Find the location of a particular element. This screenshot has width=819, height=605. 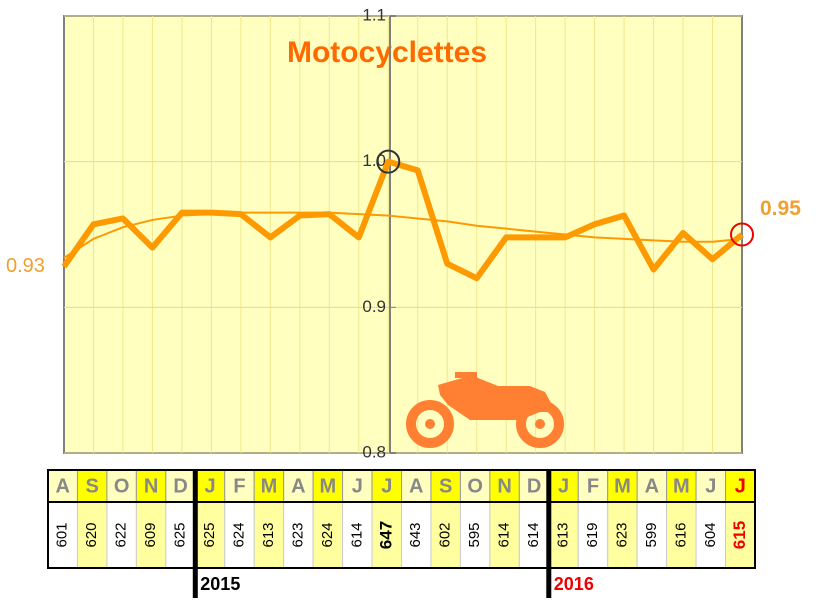

count-label: 609 is located at coordinates (150, 534).